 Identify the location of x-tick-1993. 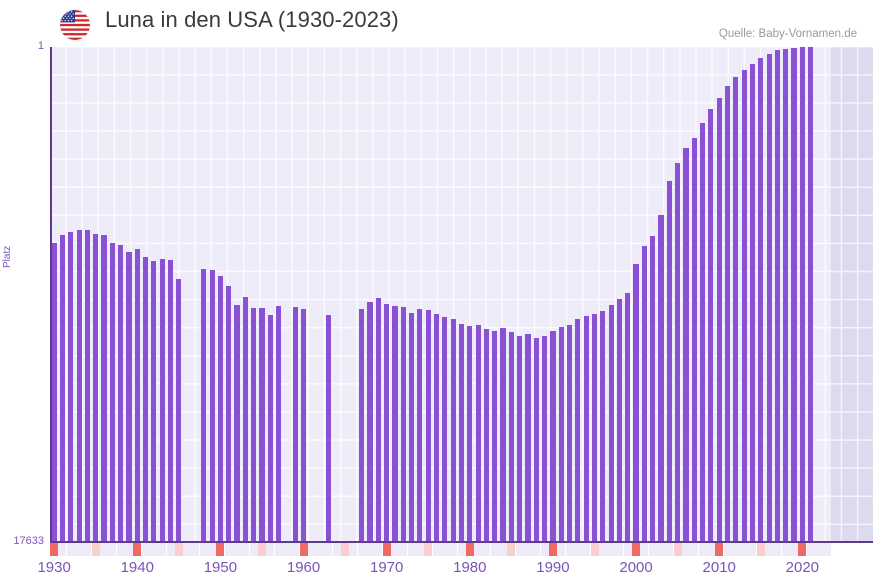
(577, 549).